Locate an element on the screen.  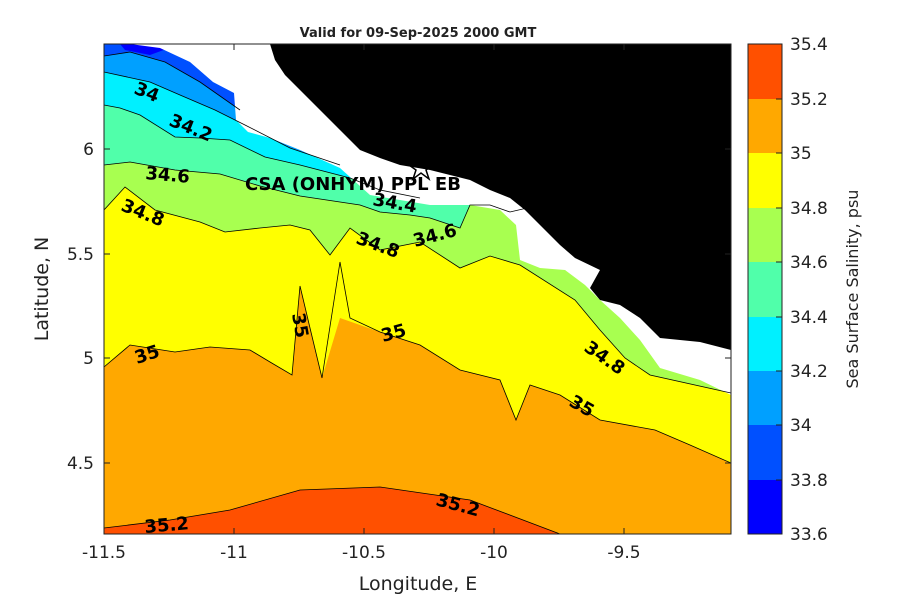
x-tick-label: -11.5 is located at coordinates (104, 553).